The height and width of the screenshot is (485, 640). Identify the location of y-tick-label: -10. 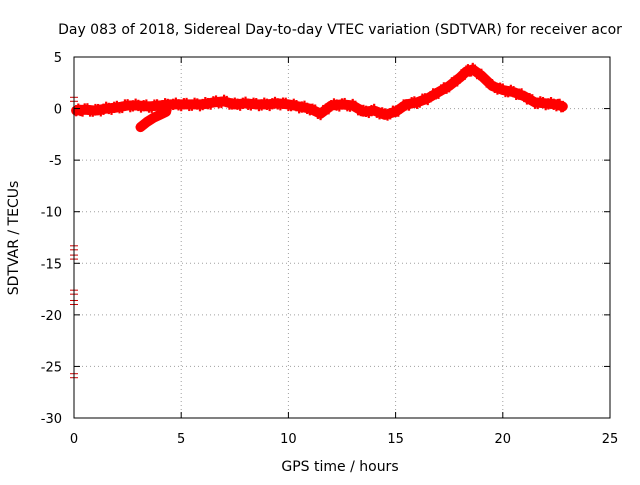
(51, 213).